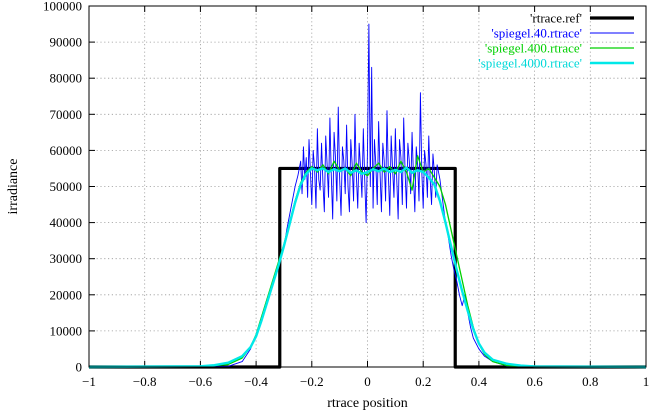 The width and height of the screenshot is (651, 413). I want to click on legend-entry-label: 'rtrace.ref', so click(556, 18).